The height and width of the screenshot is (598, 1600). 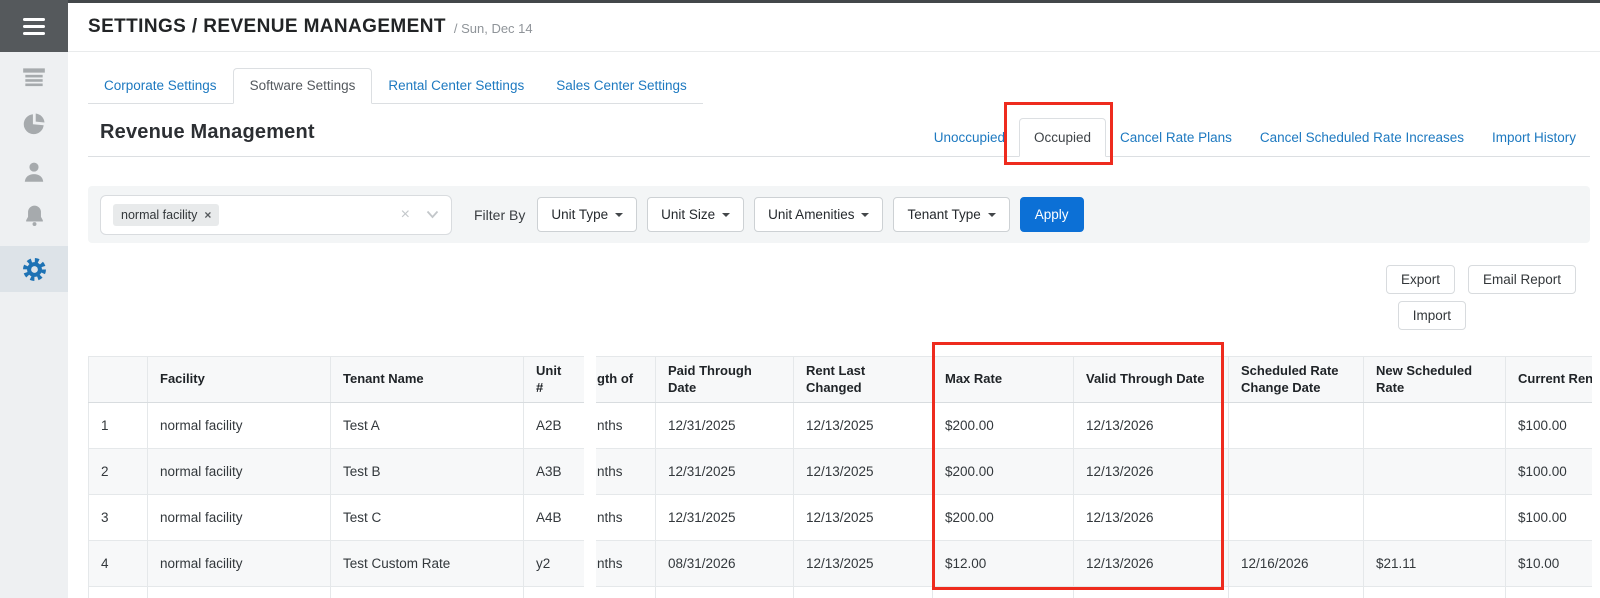 What do you see at coordinates (590, 474) in the screenshot?
I see `vertical-scrollbar` at bounding box center [590, 474].